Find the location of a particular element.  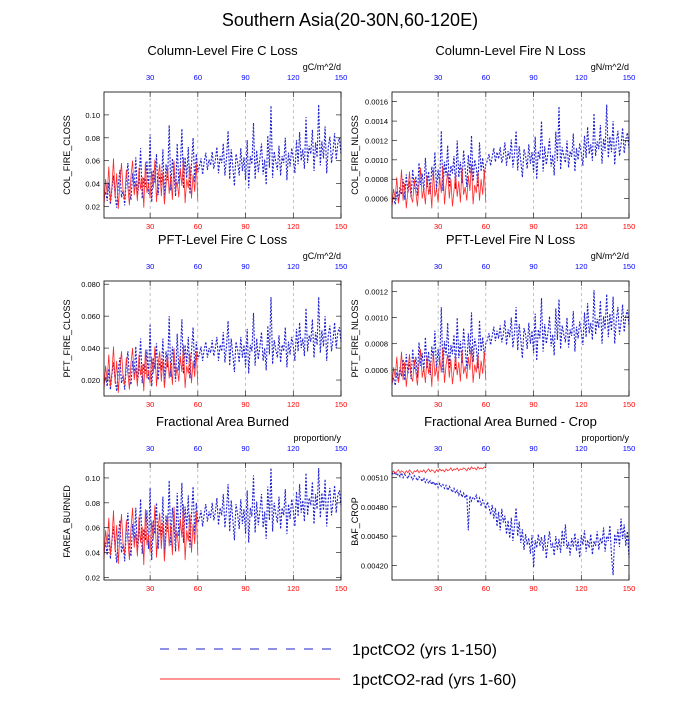

y-tick-label: 0.06 is located at coordinates (92, 161).